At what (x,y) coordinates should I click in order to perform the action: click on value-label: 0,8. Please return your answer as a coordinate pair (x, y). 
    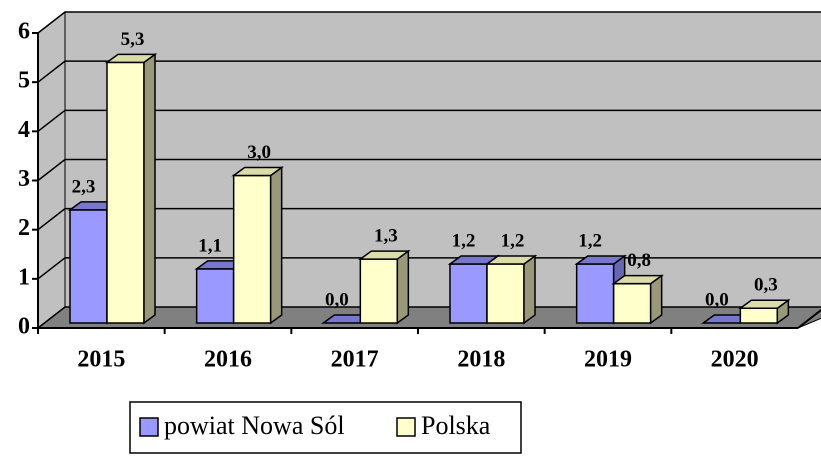
    Looking at the image, I should click on (639, 260).